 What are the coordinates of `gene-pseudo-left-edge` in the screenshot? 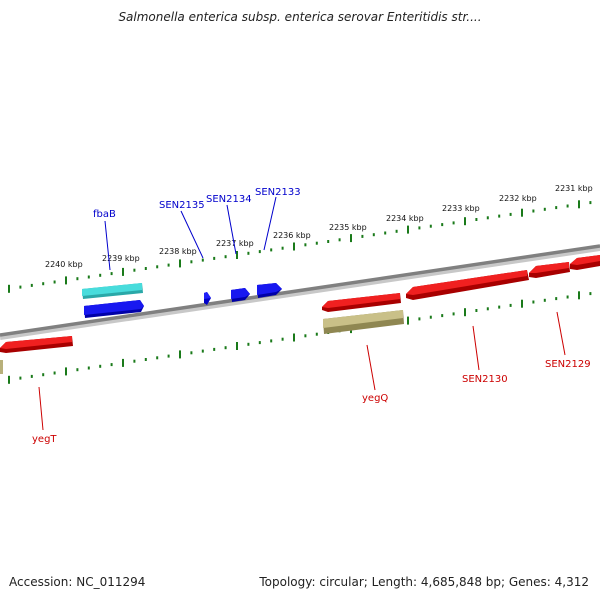 It's located at (1, 367).